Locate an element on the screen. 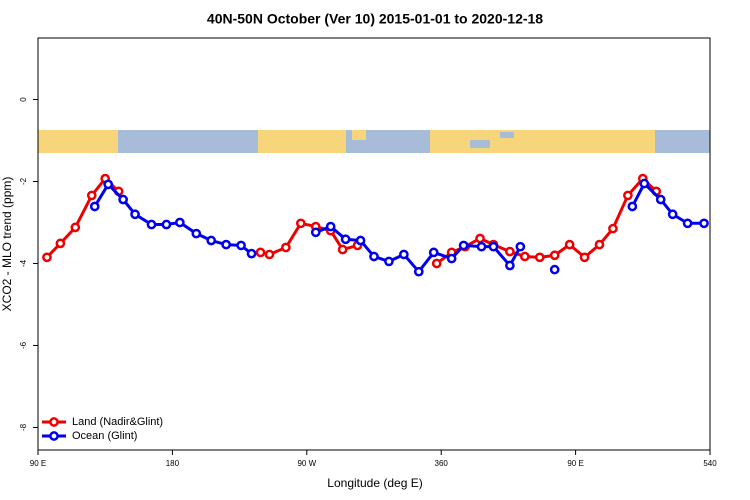 The width and height of the screenshot is (750, 500). x-tick-label: 180 is located at coordinates (173, 463).